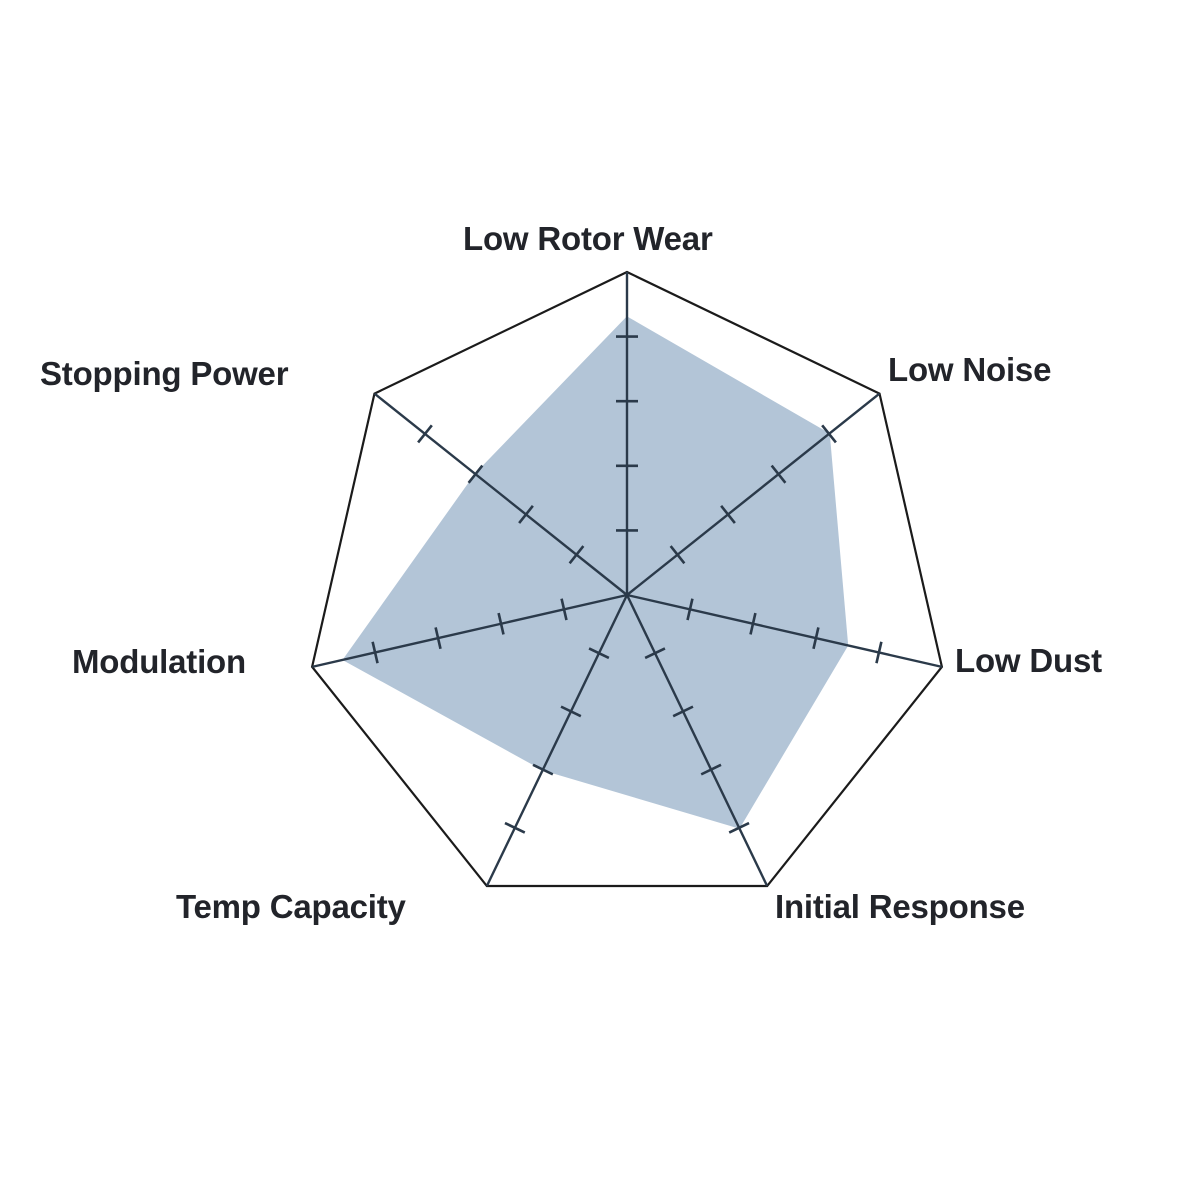 This screenshot has height=1200, width=1200. What do you see at coordinates (291, 906) in the screenshot?
I see `axis-label-temp-capacity: Temp Capacity` at bounding box center [291, 906].